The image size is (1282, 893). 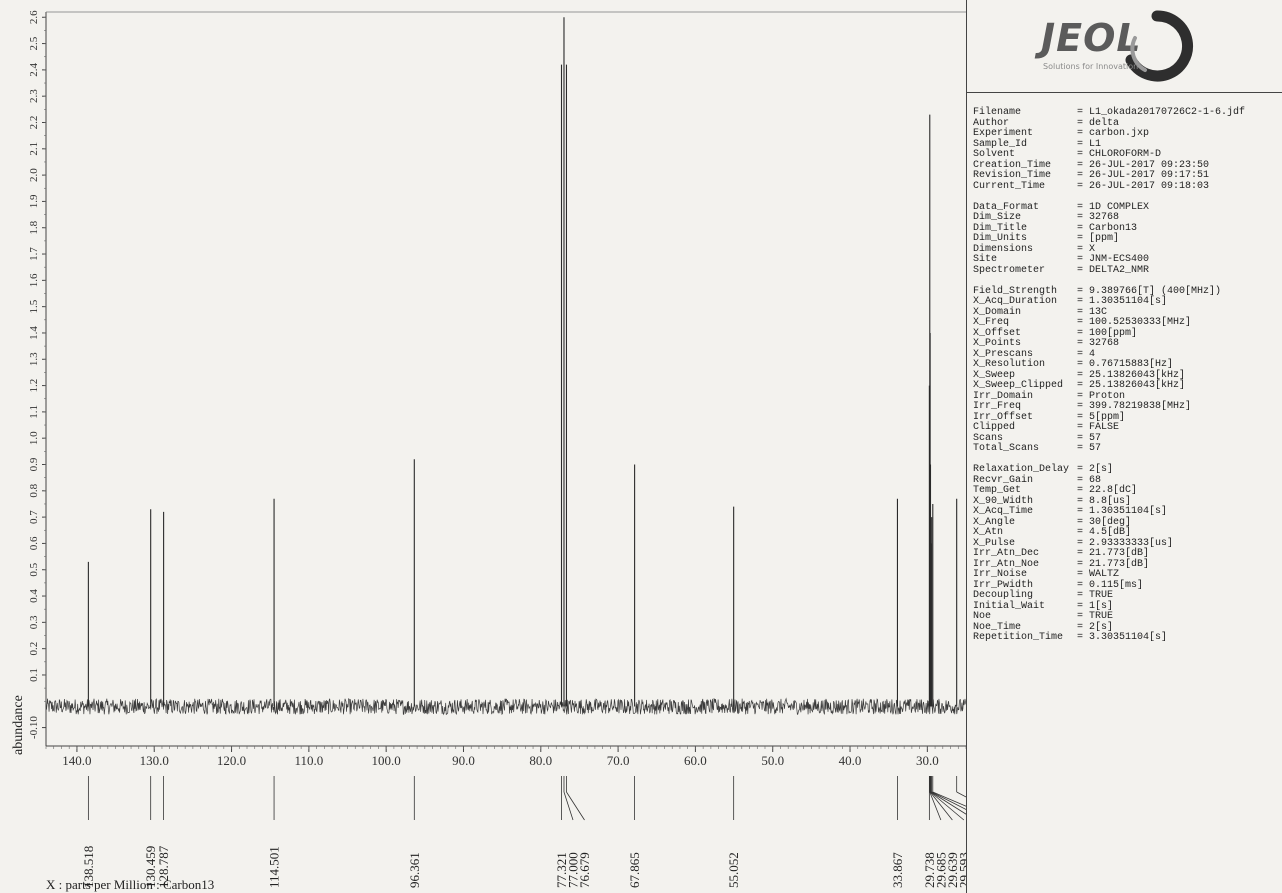 I want to click on param-value: = Carbon13, so click(x=1107, y=228).